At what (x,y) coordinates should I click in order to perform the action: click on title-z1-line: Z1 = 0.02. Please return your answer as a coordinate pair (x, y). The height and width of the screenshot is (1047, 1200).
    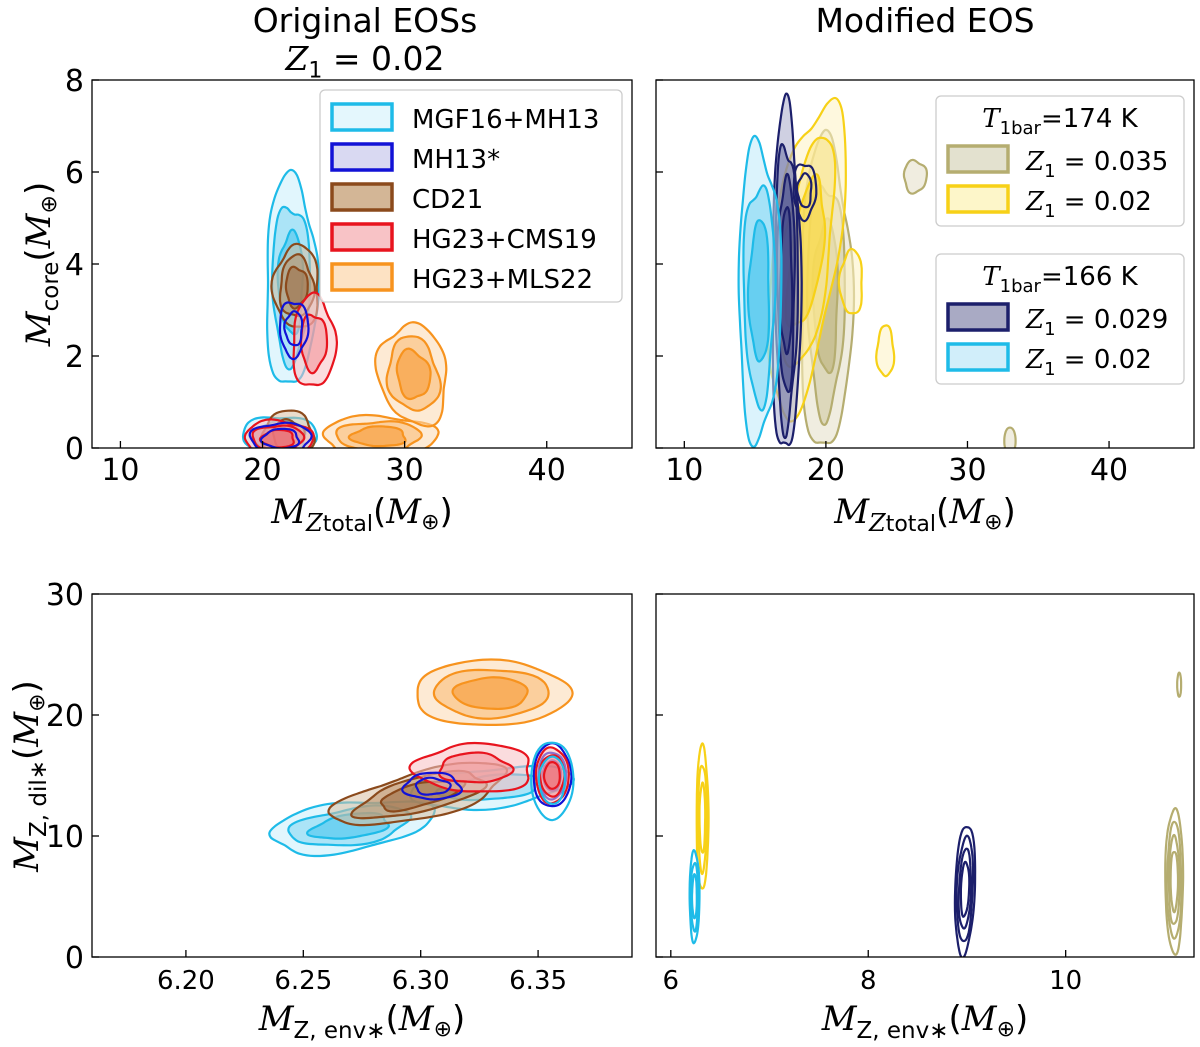
    Looking at the image, I should click on (365, 61).